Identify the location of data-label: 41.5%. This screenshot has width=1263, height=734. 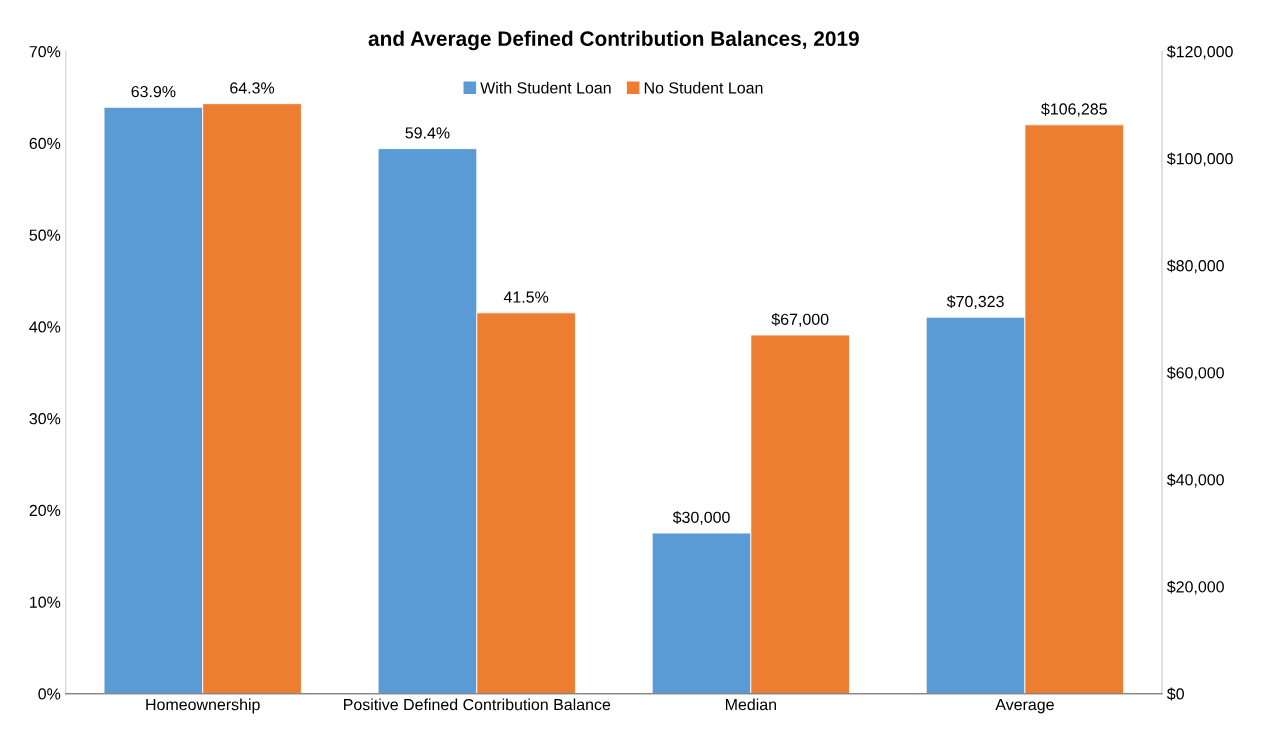
(526, 297).